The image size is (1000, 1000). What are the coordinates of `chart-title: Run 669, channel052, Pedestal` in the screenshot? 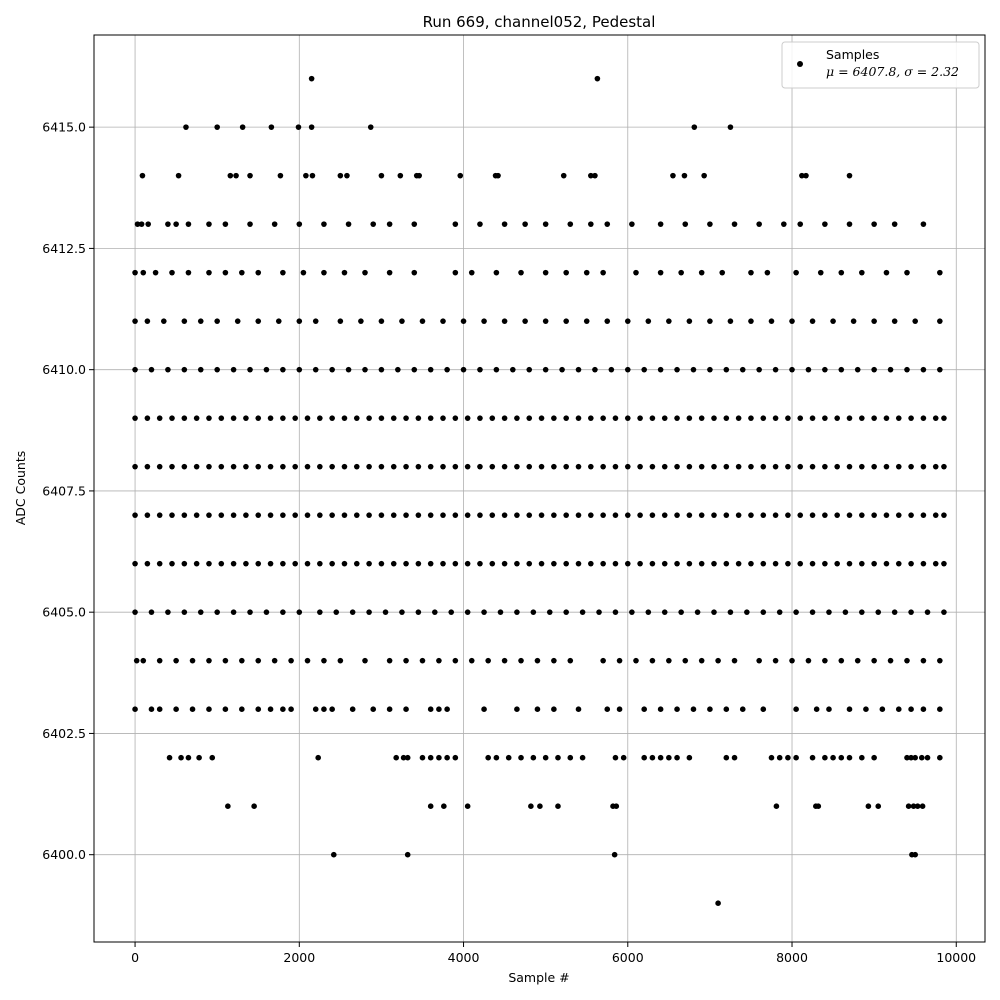 It's located at (539, 22).